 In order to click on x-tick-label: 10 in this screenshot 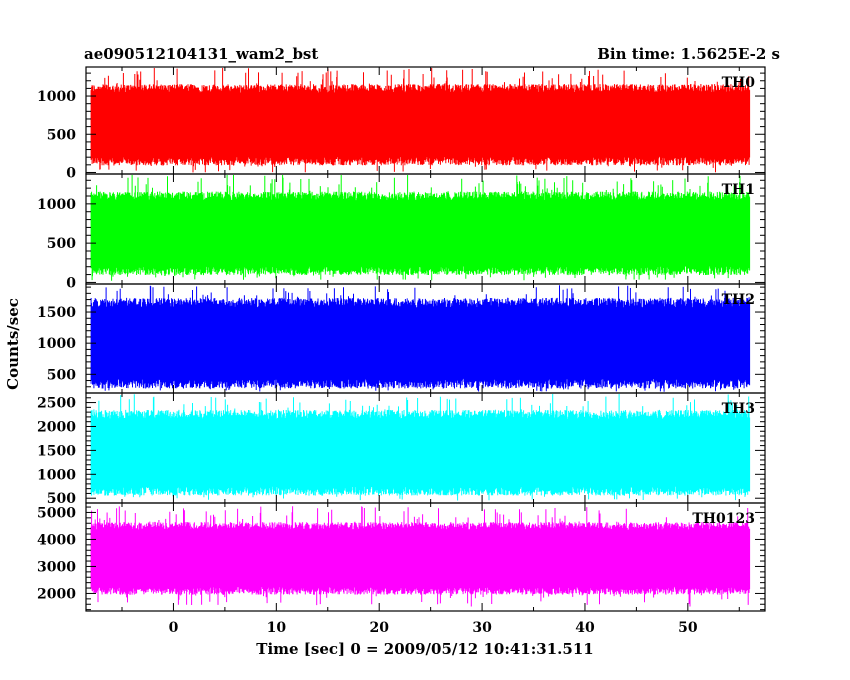, I will do `click(277, 628)`.